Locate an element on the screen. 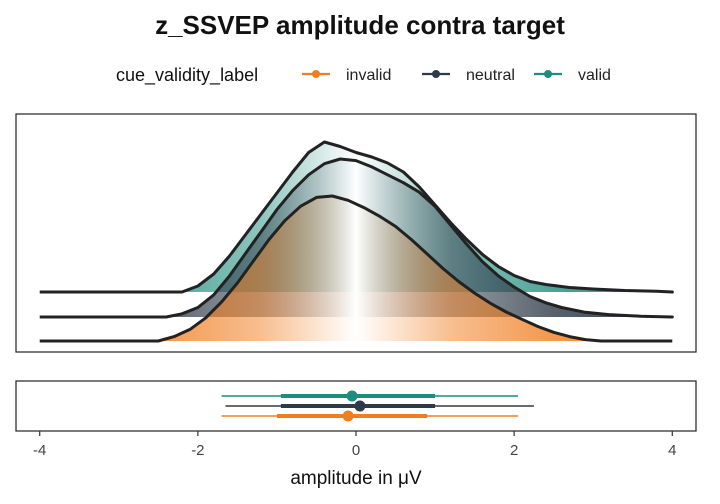 This screenshot has width=720, height=504. x-tick-label: 2 is located at coordinates (514, 450).